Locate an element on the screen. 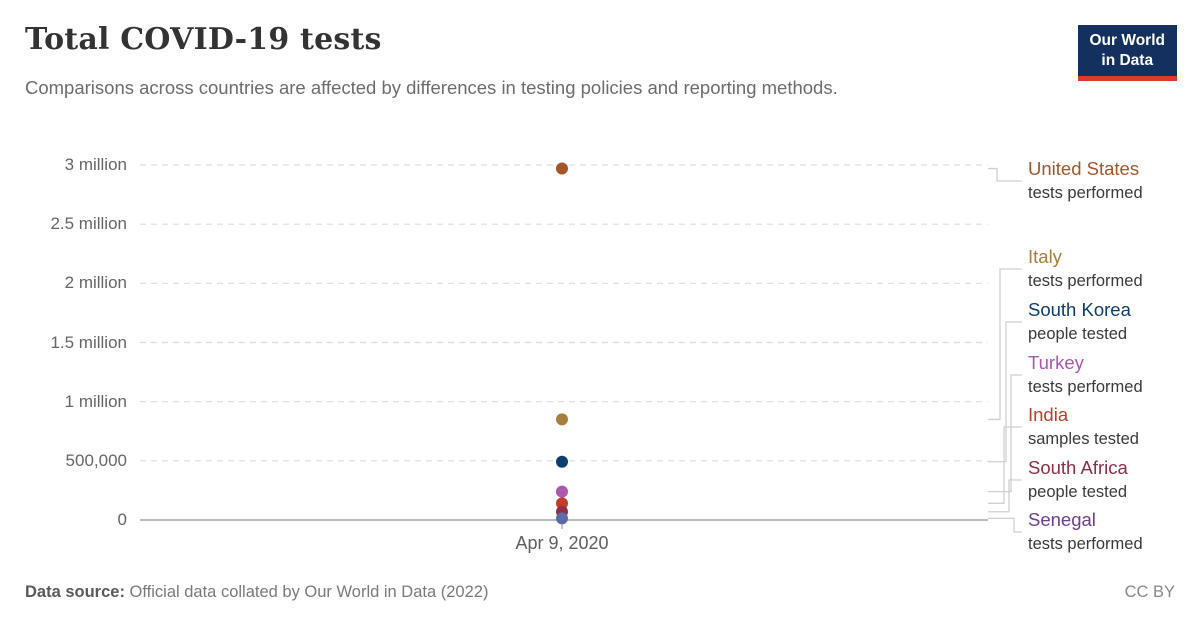 The width and height of the screenshot is (1200, 627). legend-measure-senegal: tests performed is located at coordinates (1085, 544).